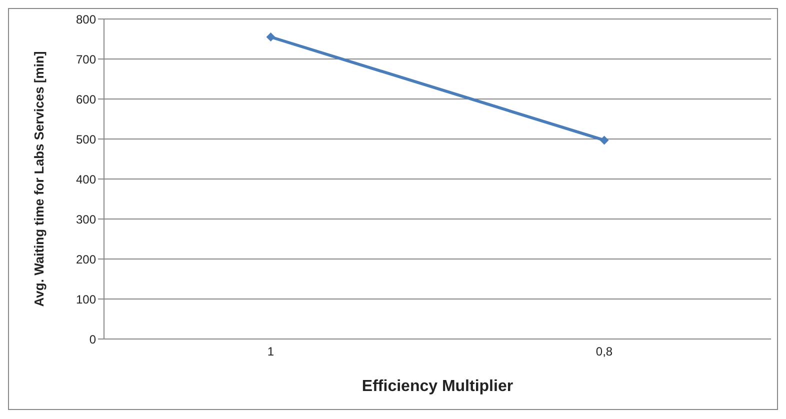 The image size is (786, 419). I want to click on y-tick-label: 400, so click(86, 179).